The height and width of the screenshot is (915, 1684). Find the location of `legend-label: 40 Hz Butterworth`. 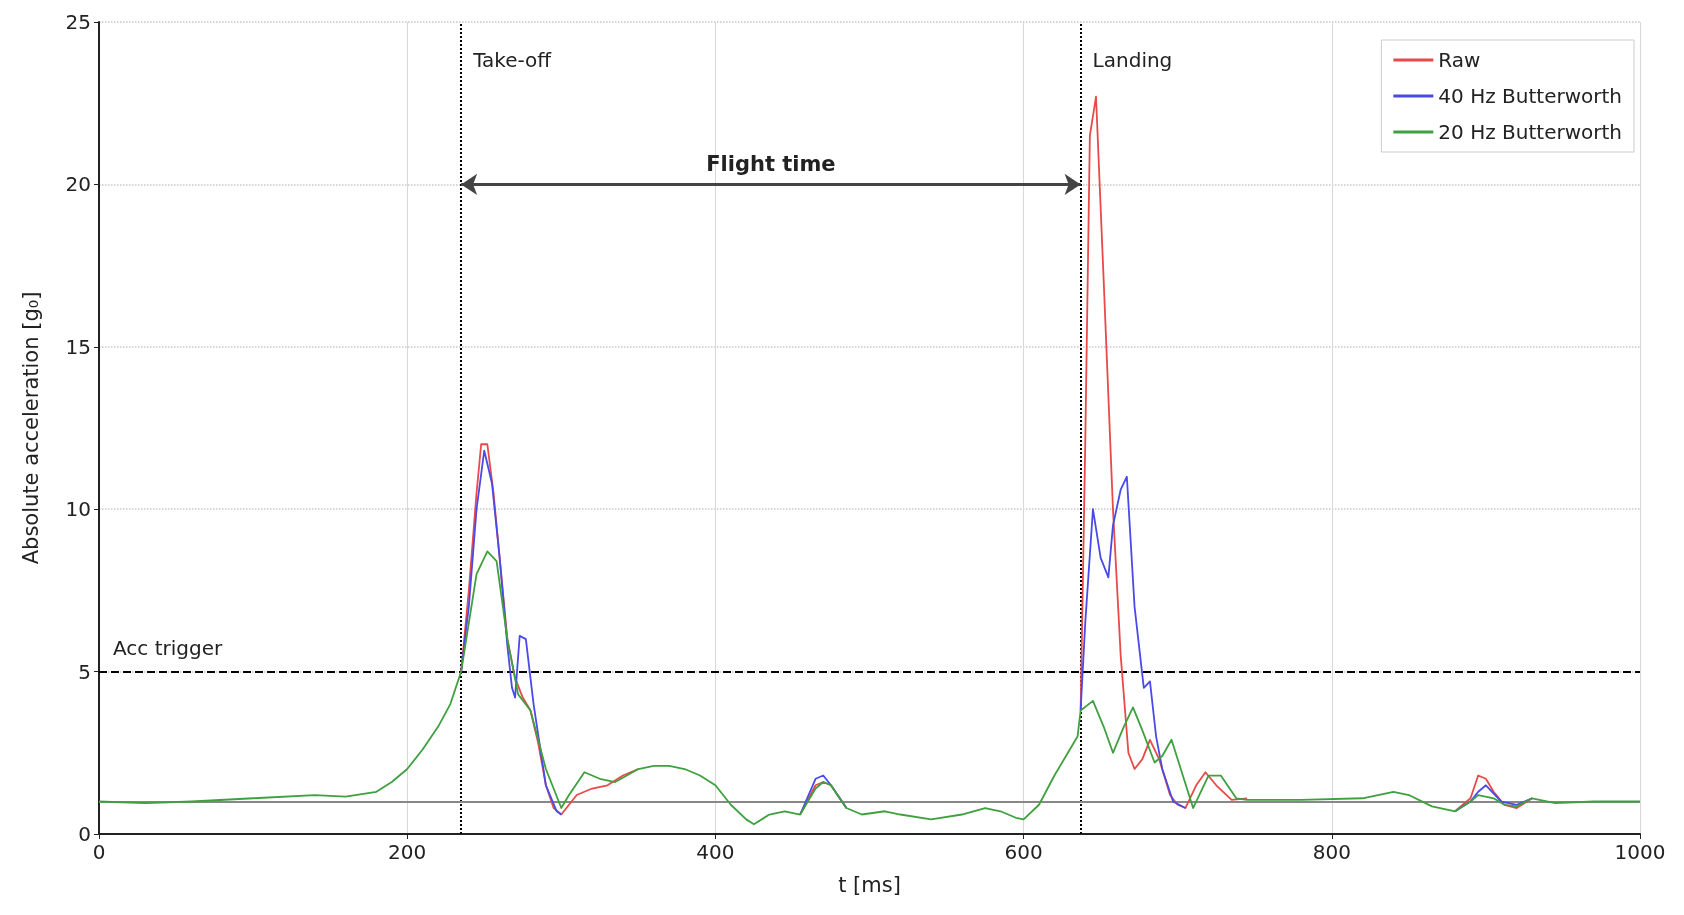

legend-label: 40 Hz Butterworth is located at coordinates (1530, 96).